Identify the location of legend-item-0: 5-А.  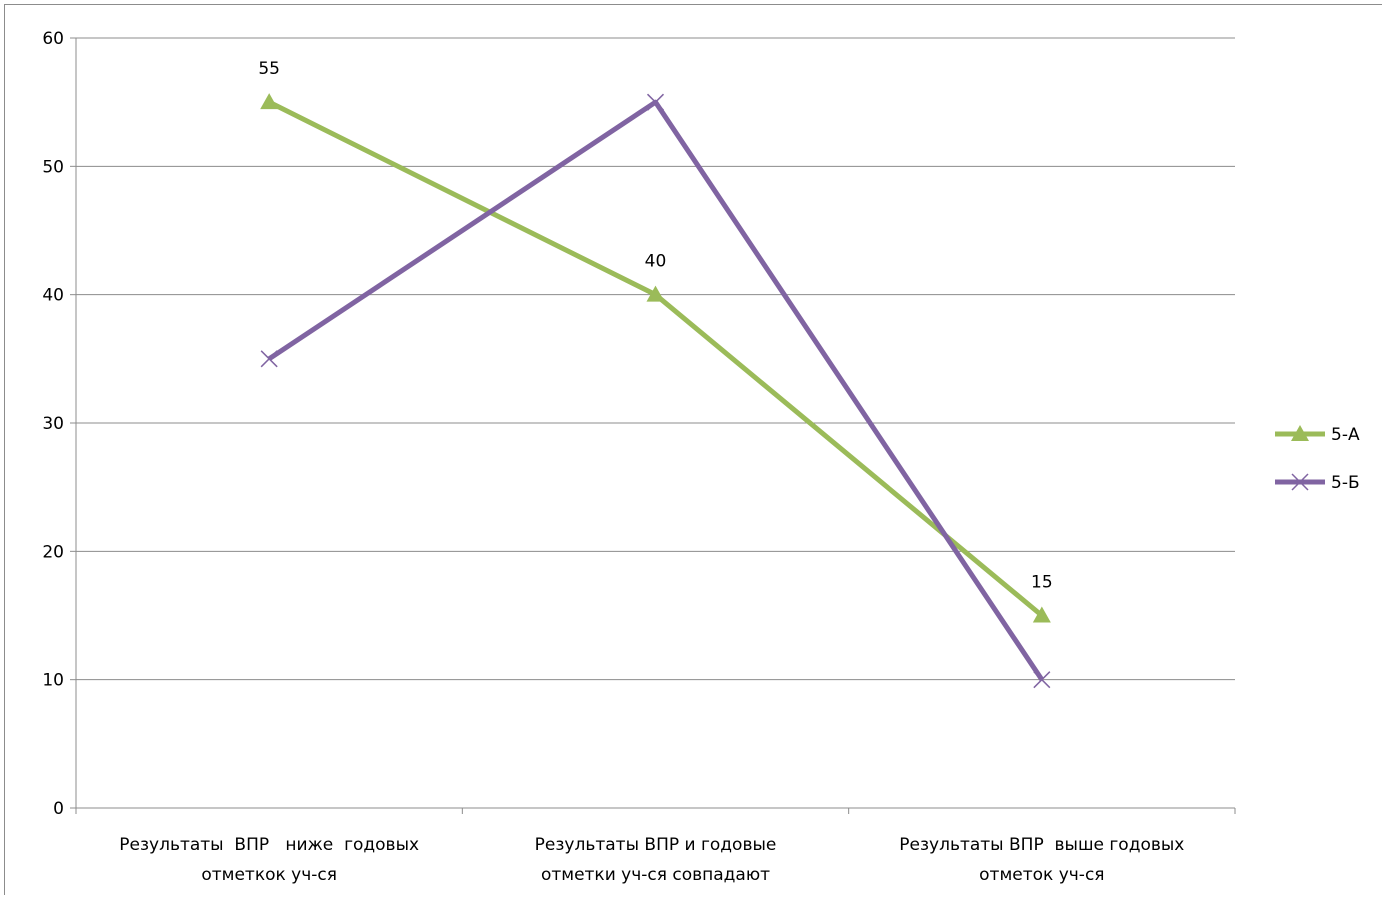
(1317, 435).